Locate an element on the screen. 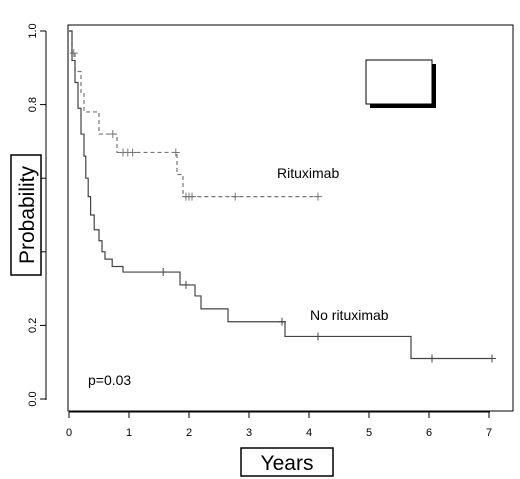 The image size is (520, 479). no-rituximab-label: No rituximab is located at coordinates (349, 315).